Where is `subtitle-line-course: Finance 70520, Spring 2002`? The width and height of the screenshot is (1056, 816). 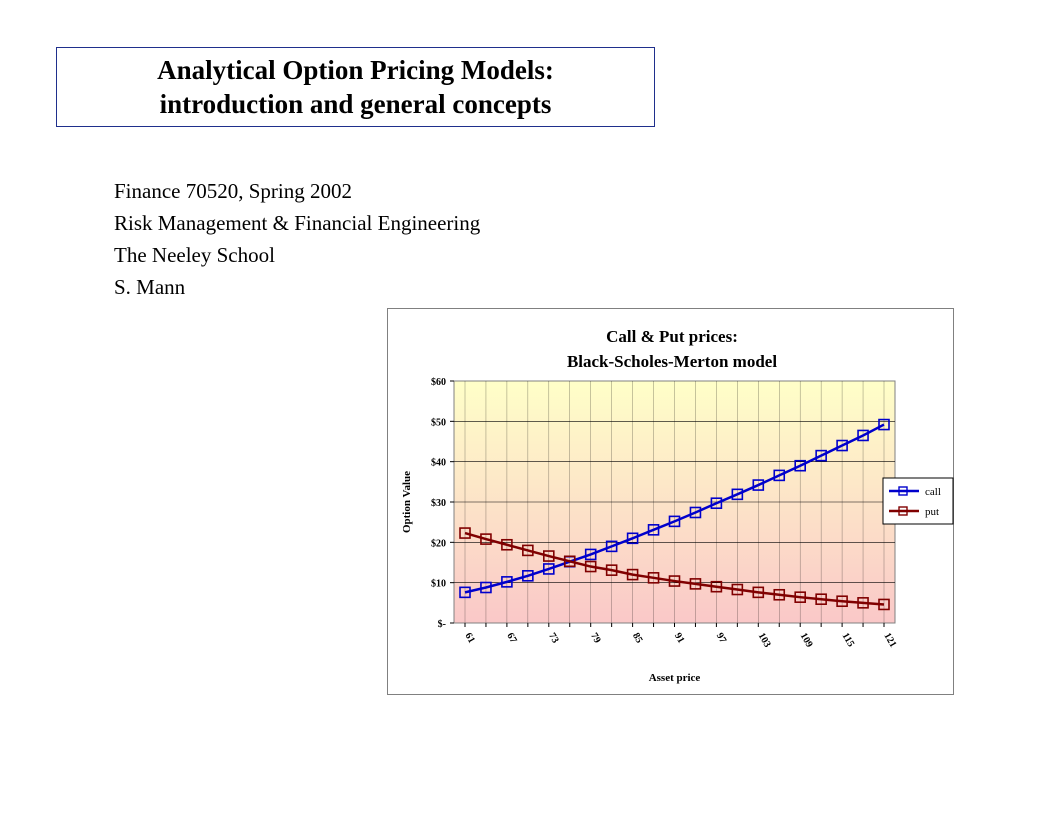
subtitle-line-course: Finance 70520, Spring 2002 is located at coordinates (233, 191).